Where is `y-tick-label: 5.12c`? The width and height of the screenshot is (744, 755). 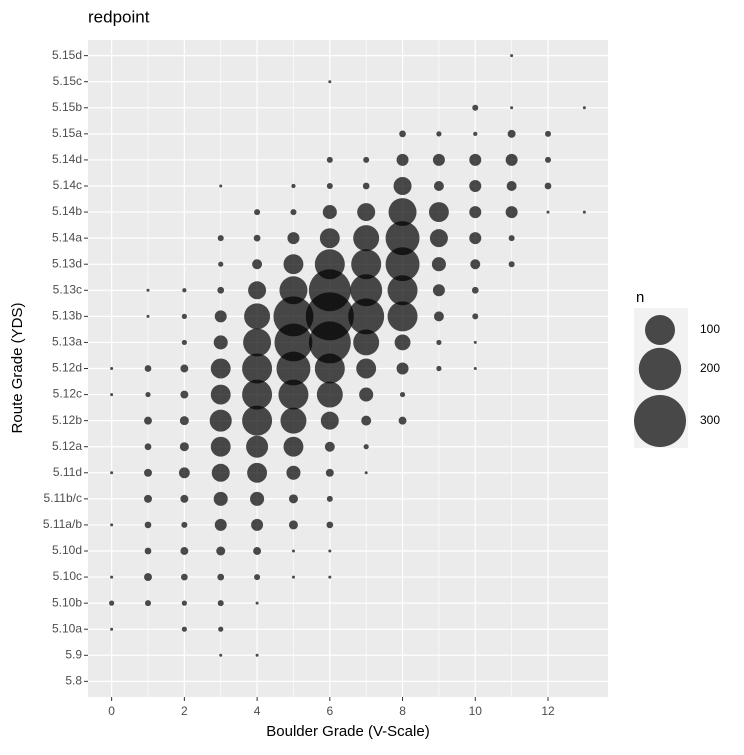 y-tick-label: 5.12c is located at coordinates (67, 394).